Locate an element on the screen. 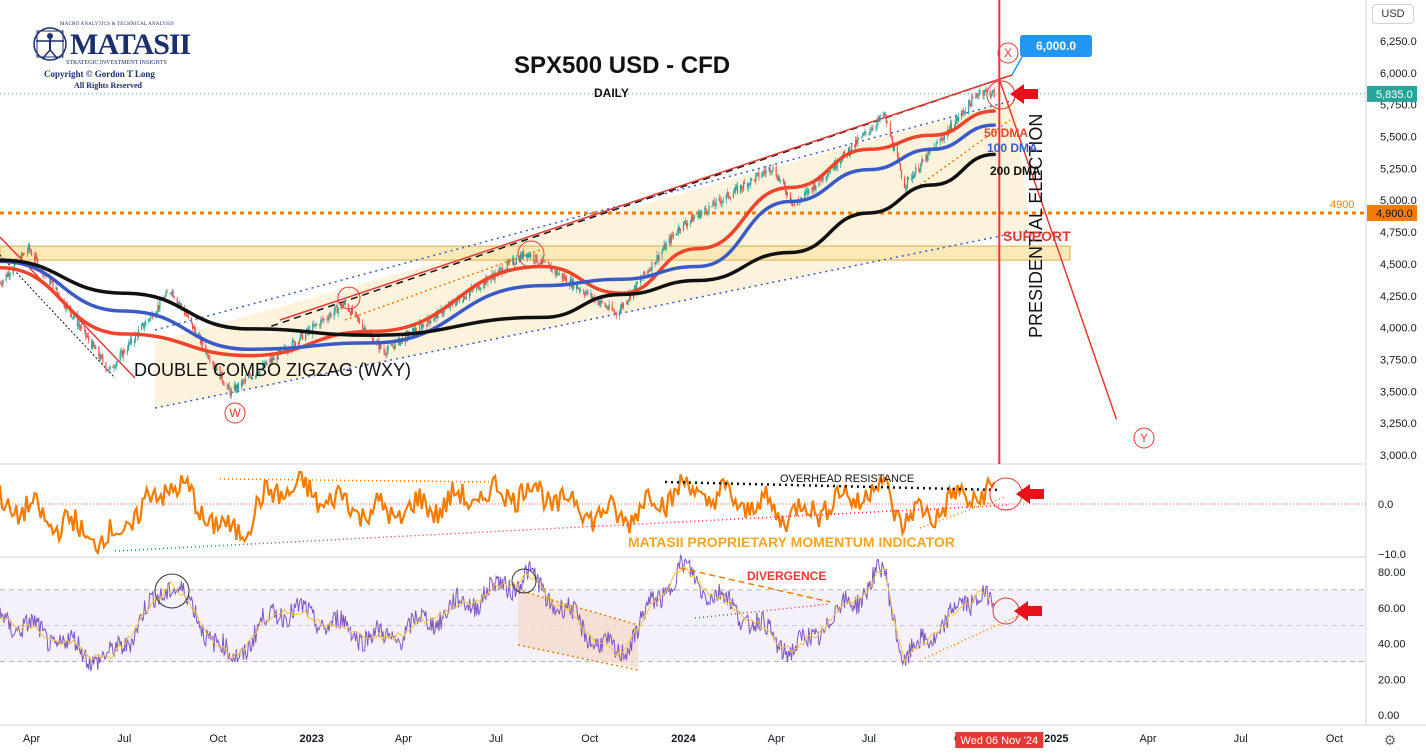 This screenshot has height=754, width=1426. price-tick-label: 3,000.0 is located at coordinates (1398, 456).